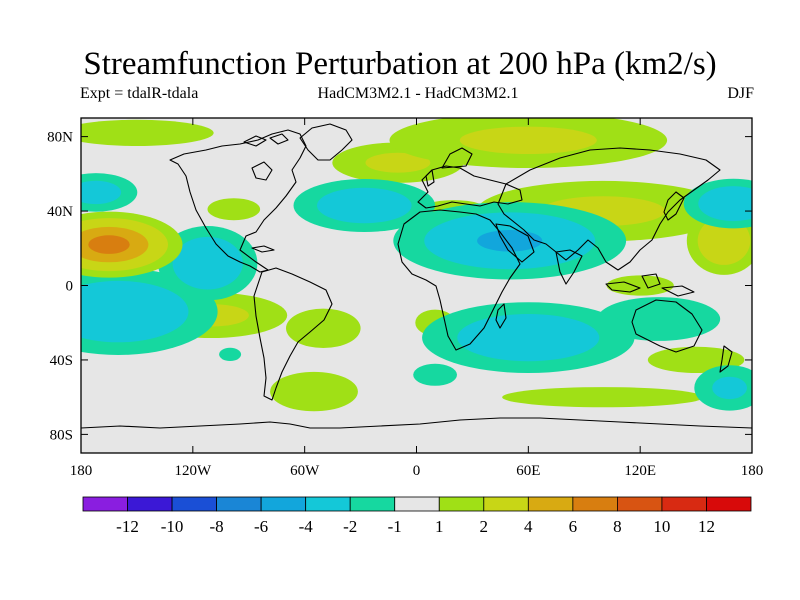 The width and height of the screenshot is (800, 600). Describe the element at coordinates (350, 526) in the screenshot. I see `colorbar-label: -2` at that location.